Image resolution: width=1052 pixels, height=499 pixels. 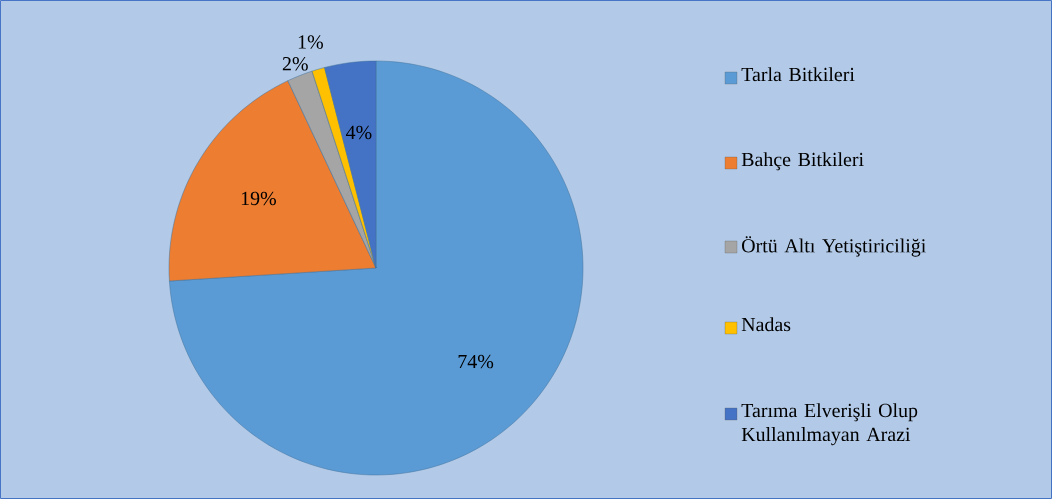 I want to click on data-label: 4%, so click(x=358, y=132).